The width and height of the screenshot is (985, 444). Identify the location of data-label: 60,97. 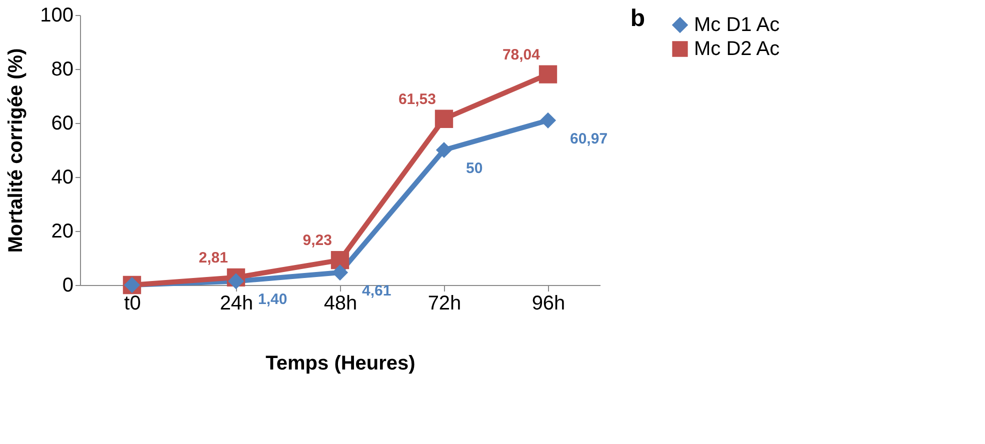
(589, 139).